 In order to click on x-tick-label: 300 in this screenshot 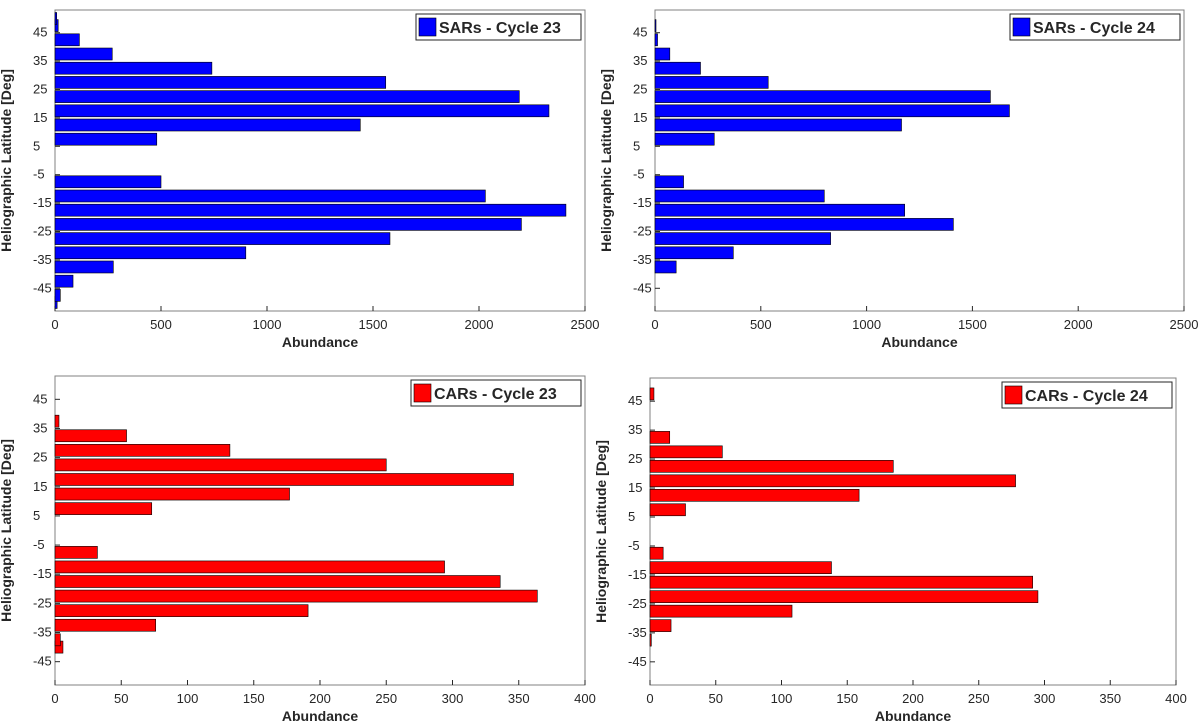, I will do `click(453, 698)`.